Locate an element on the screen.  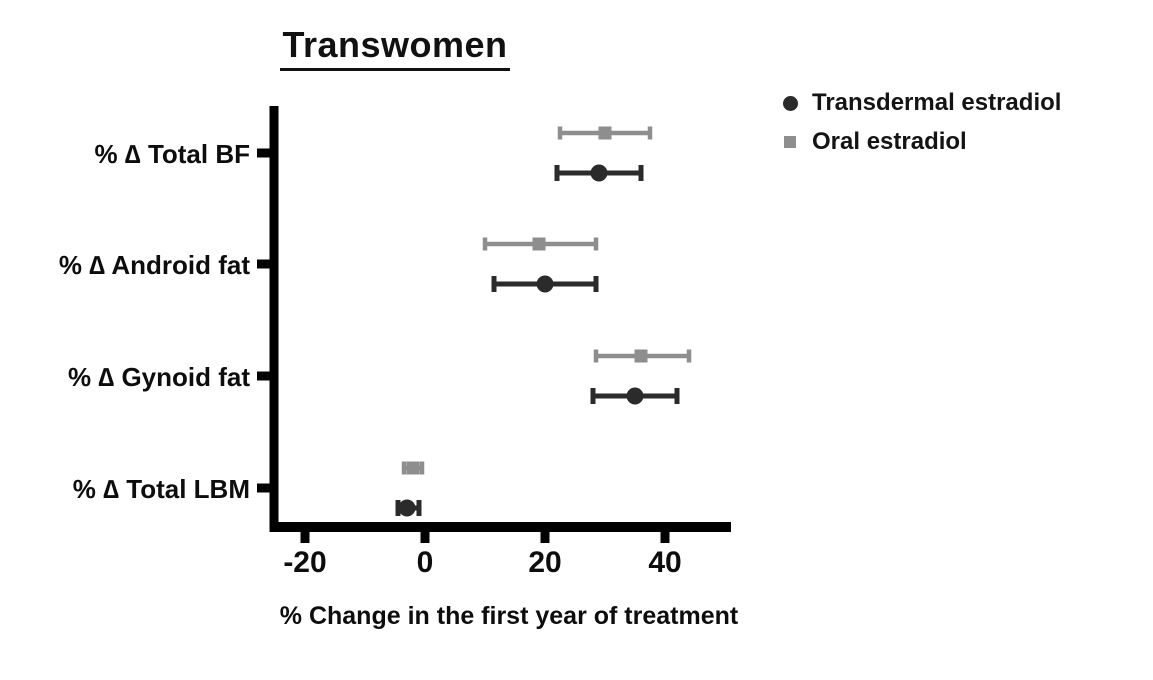
series-oral-estradiol is located at coordinates (546, 300).